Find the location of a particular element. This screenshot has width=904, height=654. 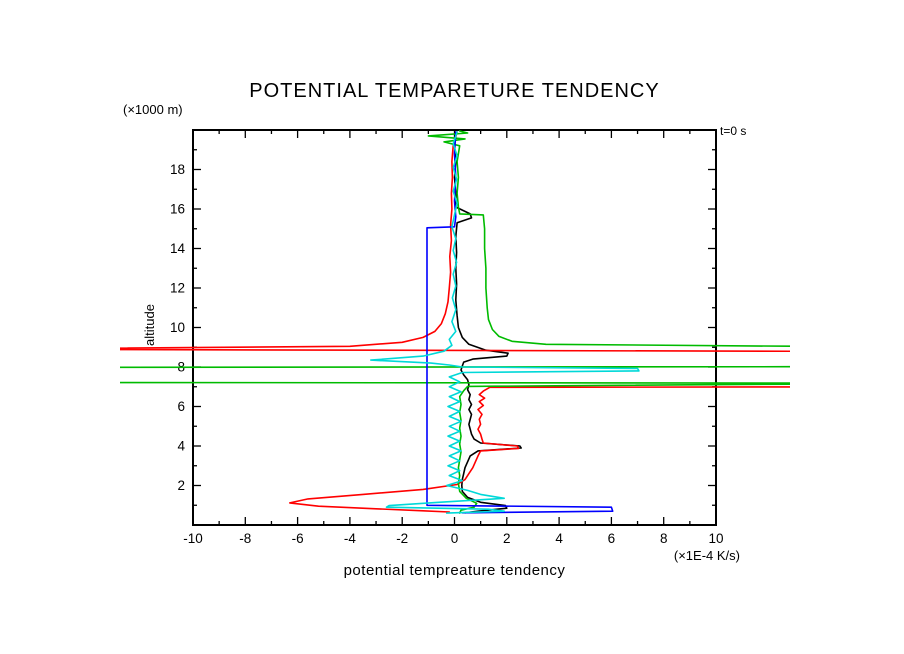

time-annotation: t=0 s is located at coordinates (733, 131).